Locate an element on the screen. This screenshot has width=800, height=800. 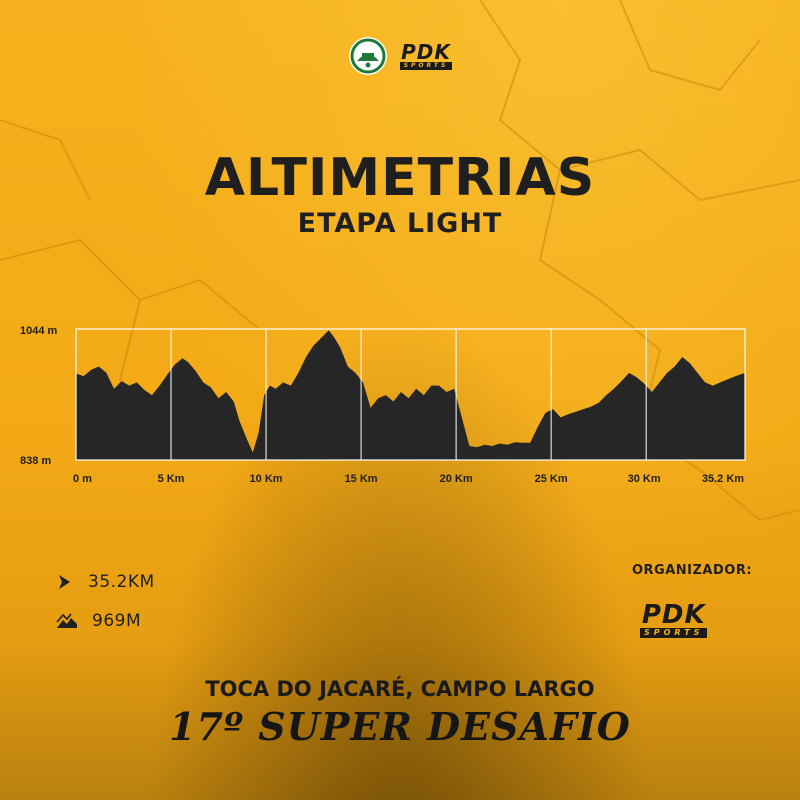
organizer-label: ORGANIZADOR: is located at coordinates (692, 570).